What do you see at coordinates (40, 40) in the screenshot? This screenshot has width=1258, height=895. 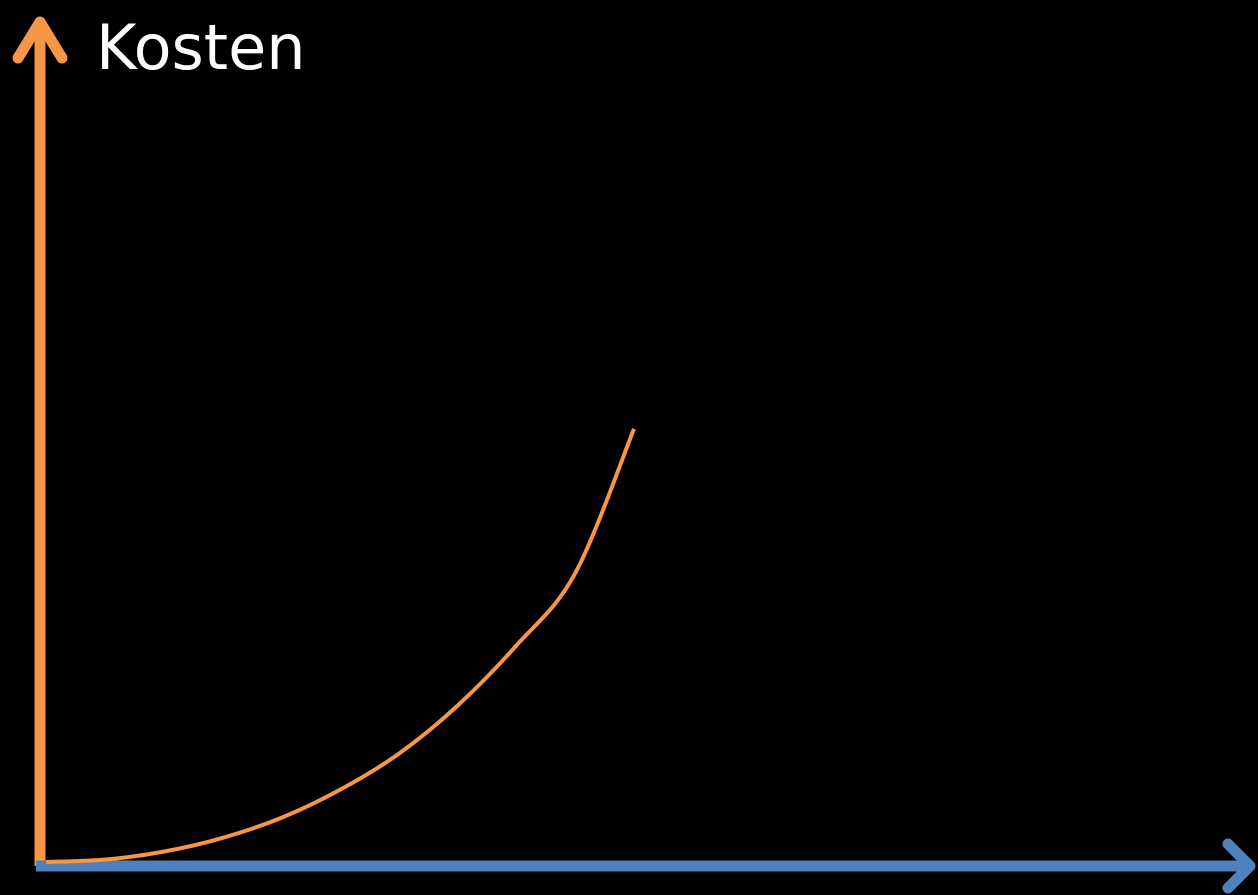 I see `y-axis-arrowhead` at bounding box center [40, 40].